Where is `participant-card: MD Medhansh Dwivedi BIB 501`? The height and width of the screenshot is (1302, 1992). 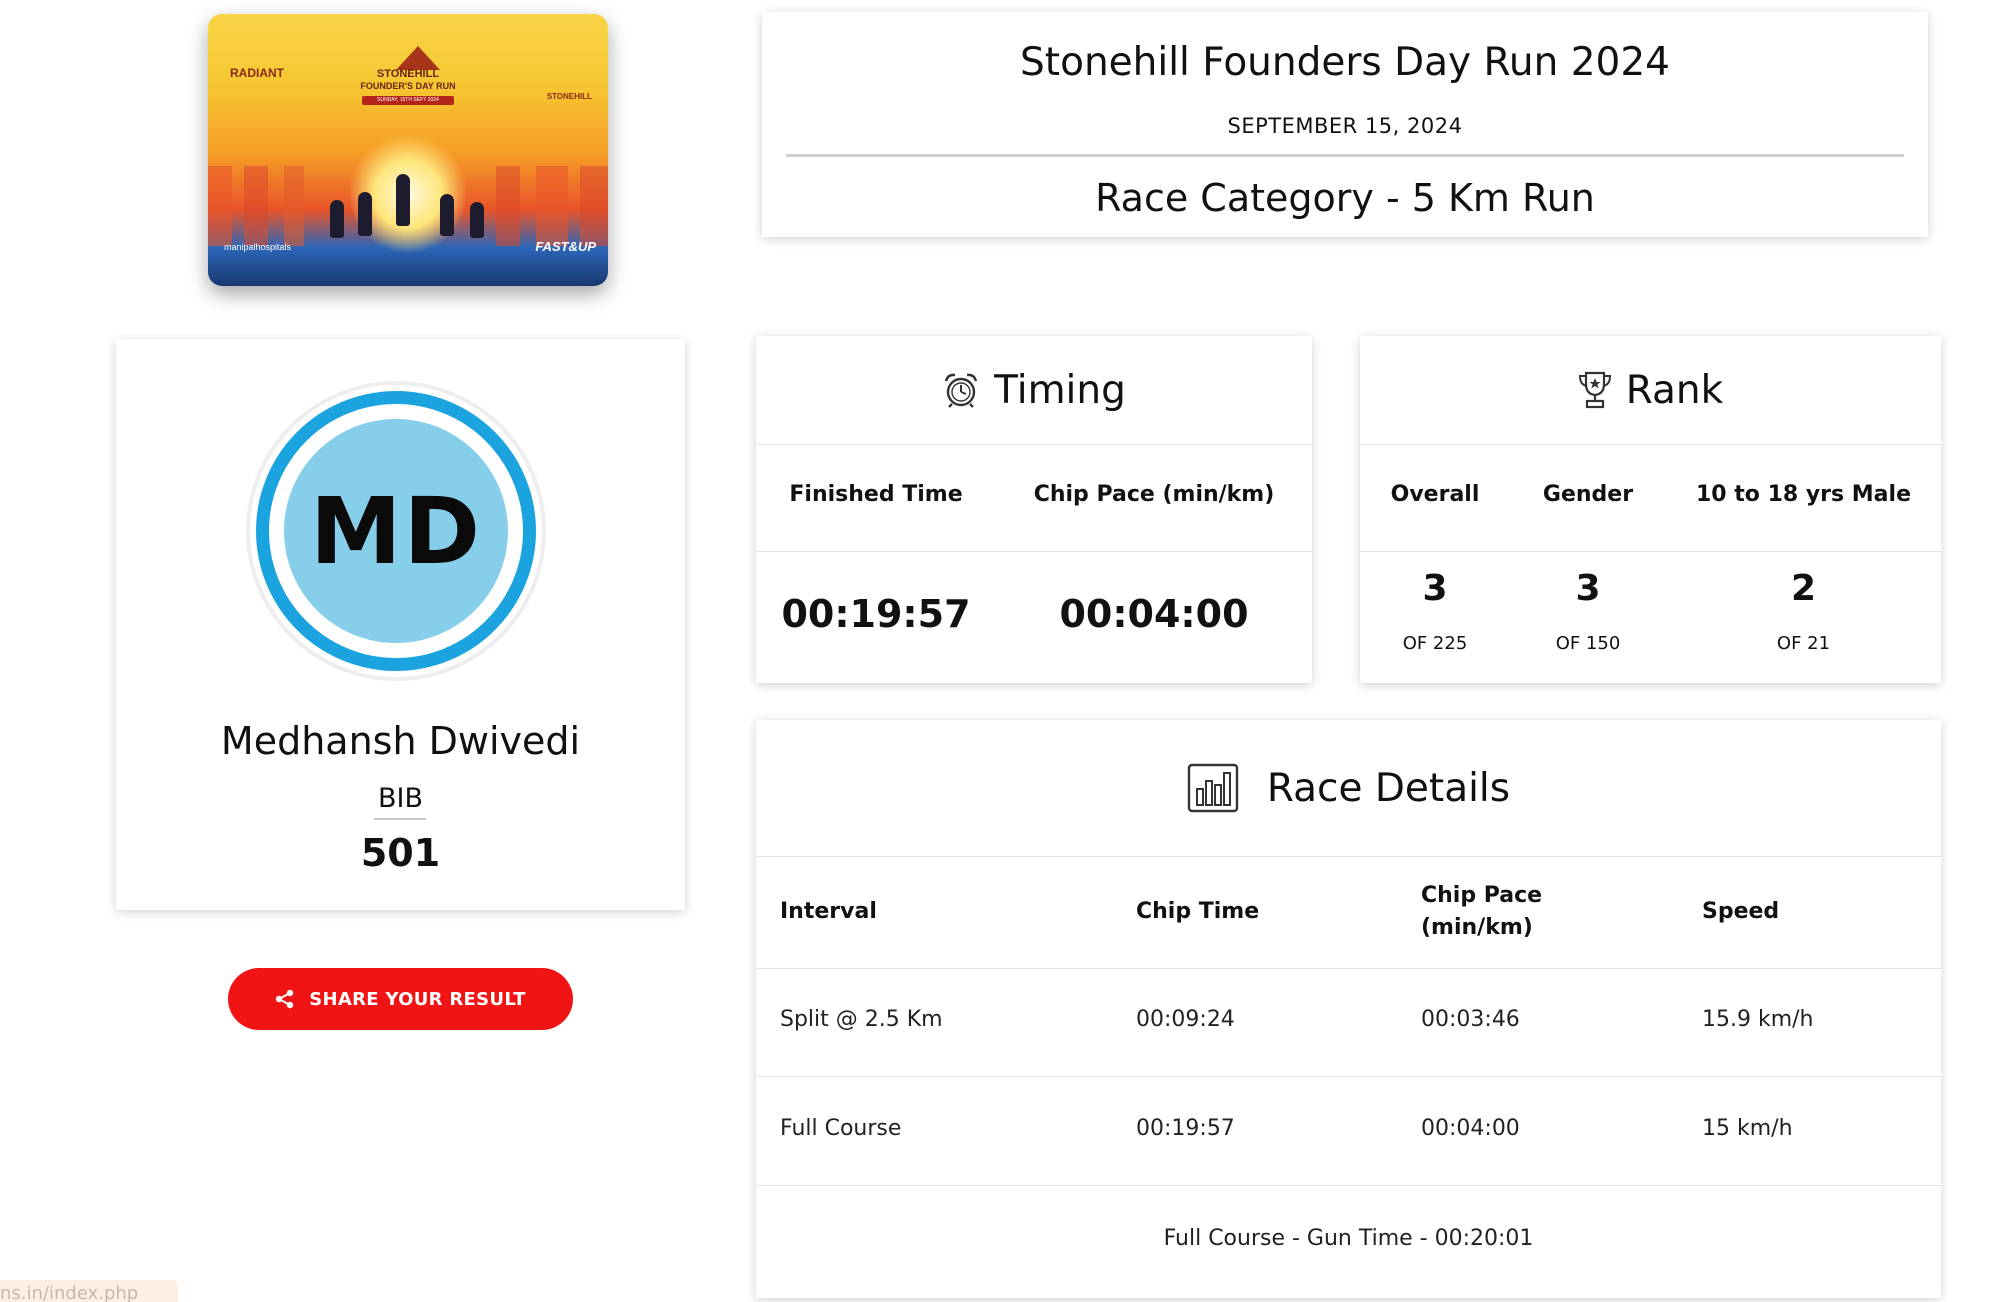
participant-card: MD Medhansh Dwivedi BIB 501 is located at coordinates (400, 624).